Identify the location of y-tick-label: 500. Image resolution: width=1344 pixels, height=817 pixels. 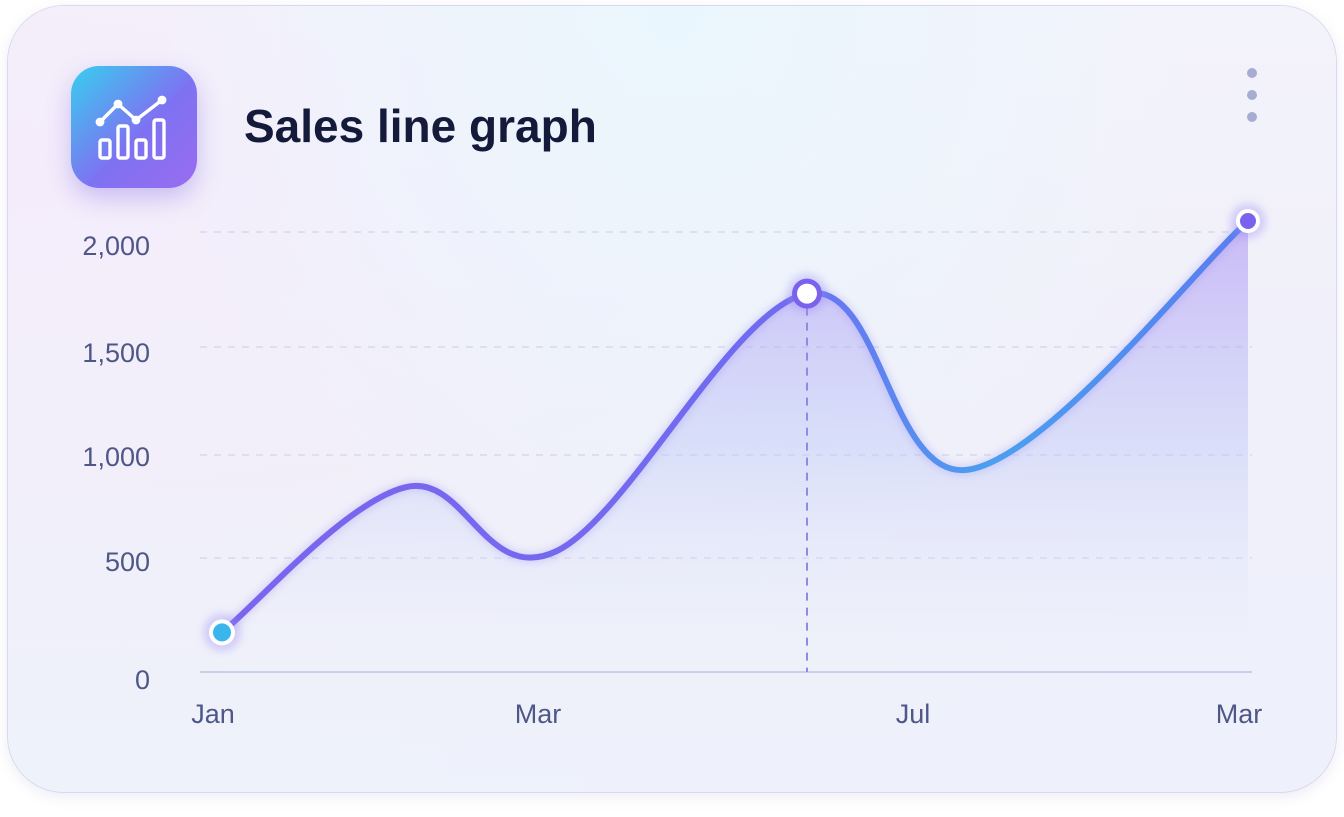
(127, 562).